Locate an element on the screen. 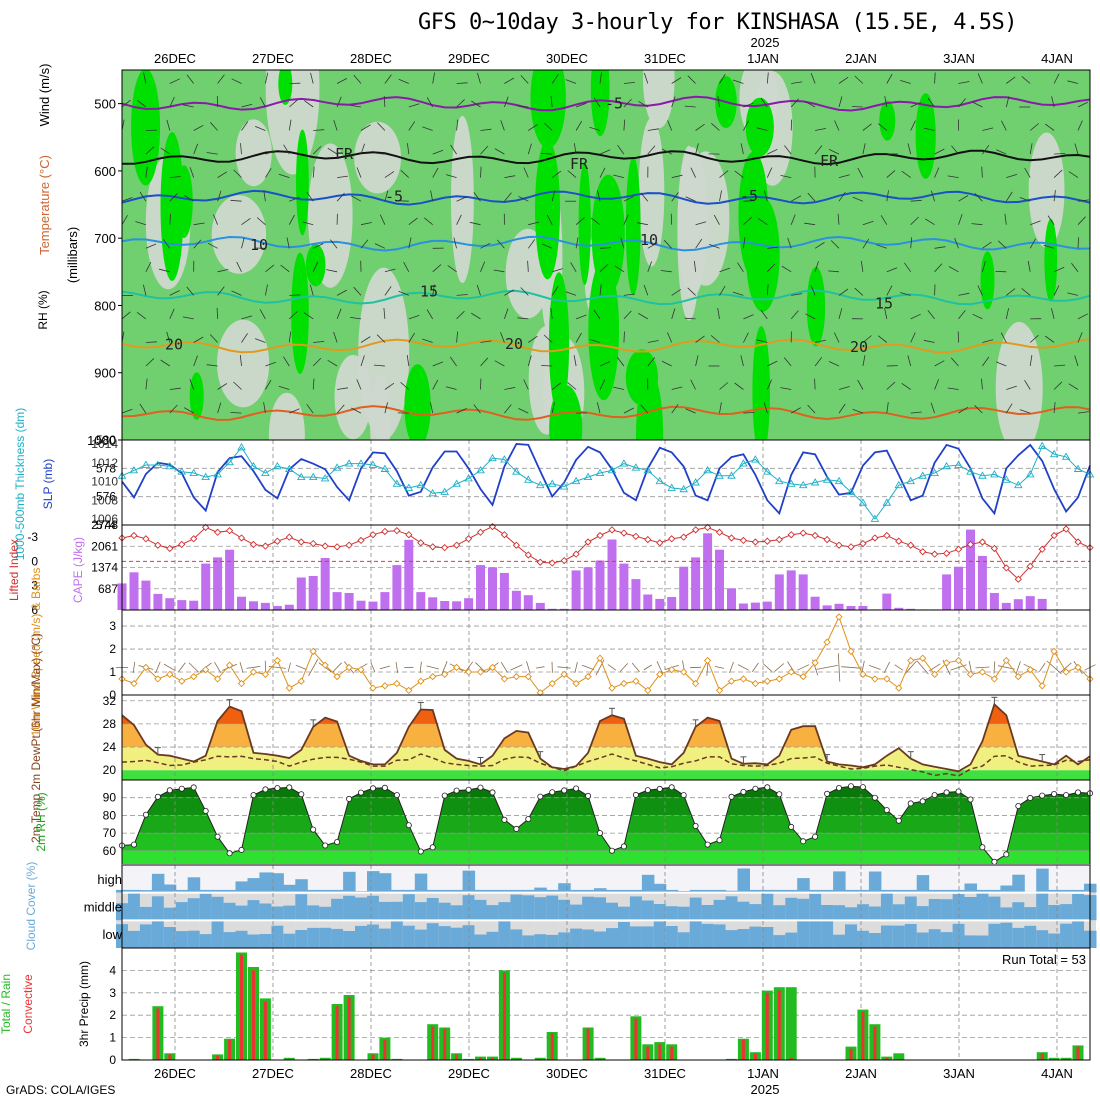  slp-tick-label: 1012 is located at coordinates (104, 463).